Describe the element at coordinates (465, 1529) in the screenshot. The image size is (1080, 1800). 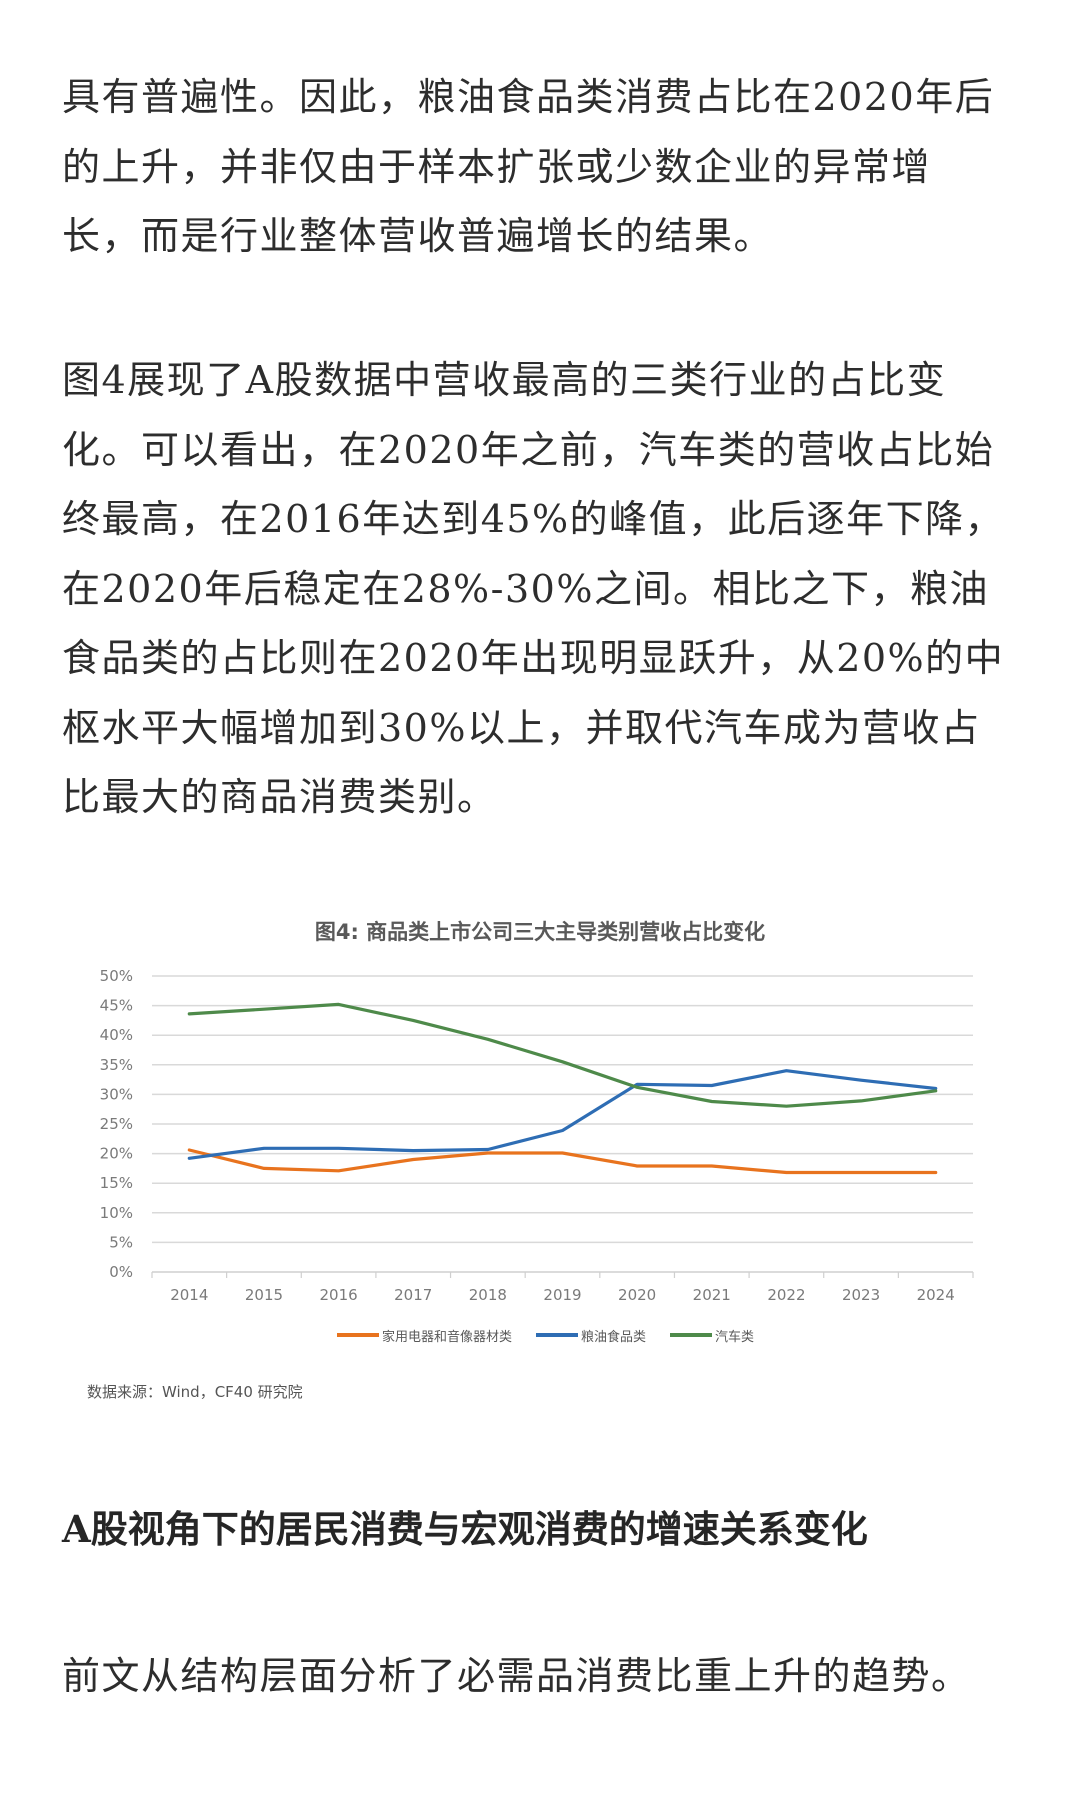
I see `section-heading: A股视角下的居民消费与宏观消费的增速关系变化` at that location.